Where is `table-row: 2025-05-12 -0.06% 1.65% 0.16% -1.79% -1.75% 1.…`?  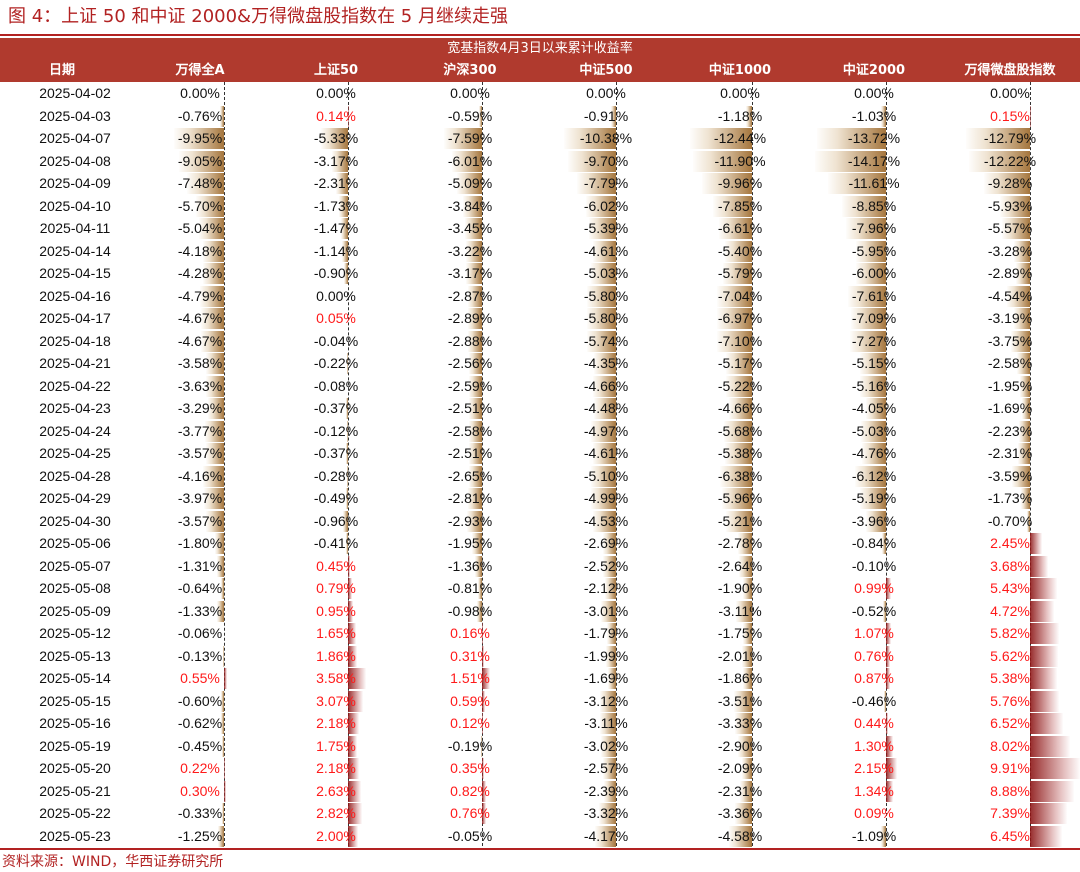
table-row: 2025-05-12 -0.06% 1.65% 0.16% -1.79% -1.75% 1.… is located at coordinates (540, 633).